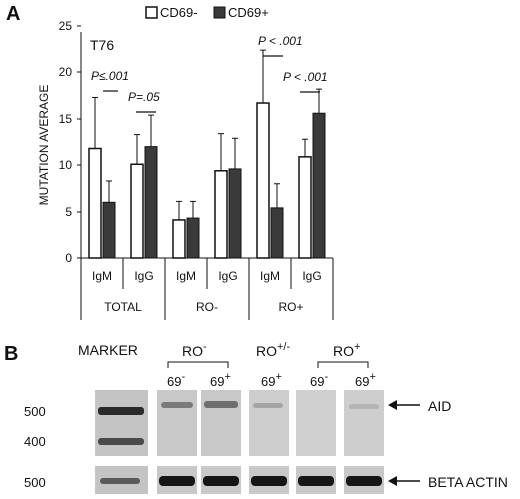 This screenshot has height=499, width=520. I want to click on group-label-ro-pos: RO+, so click(290, 307).